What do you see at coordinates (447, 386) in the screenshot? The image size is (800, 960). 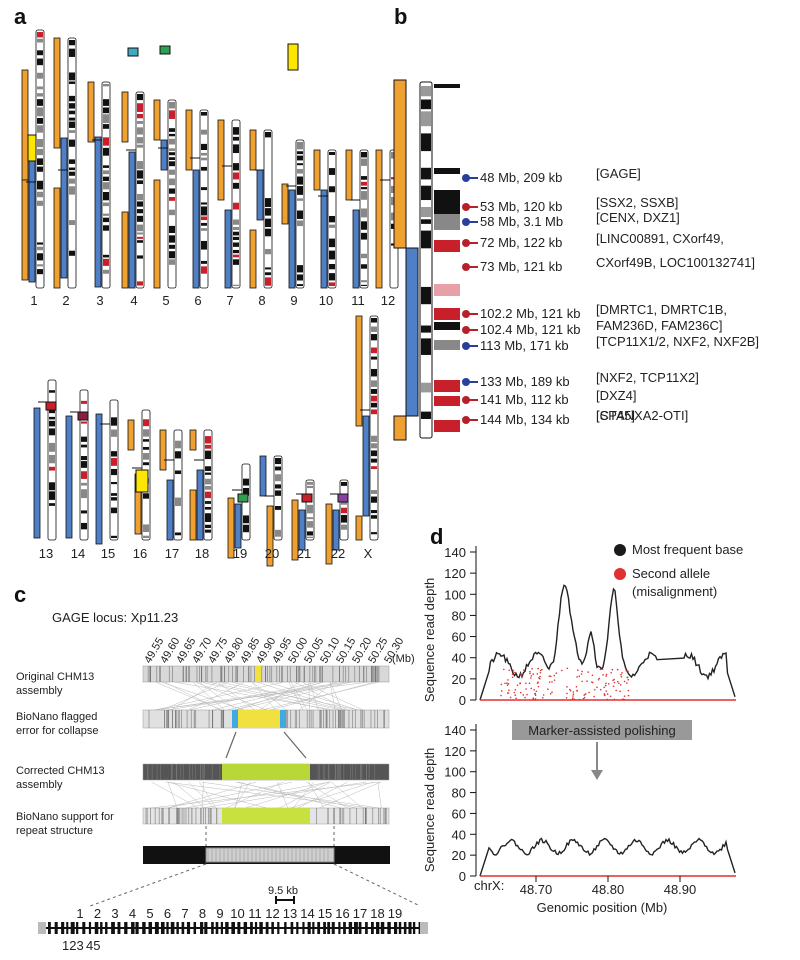 I see `repeat-block` at bounding box center [447, 386].